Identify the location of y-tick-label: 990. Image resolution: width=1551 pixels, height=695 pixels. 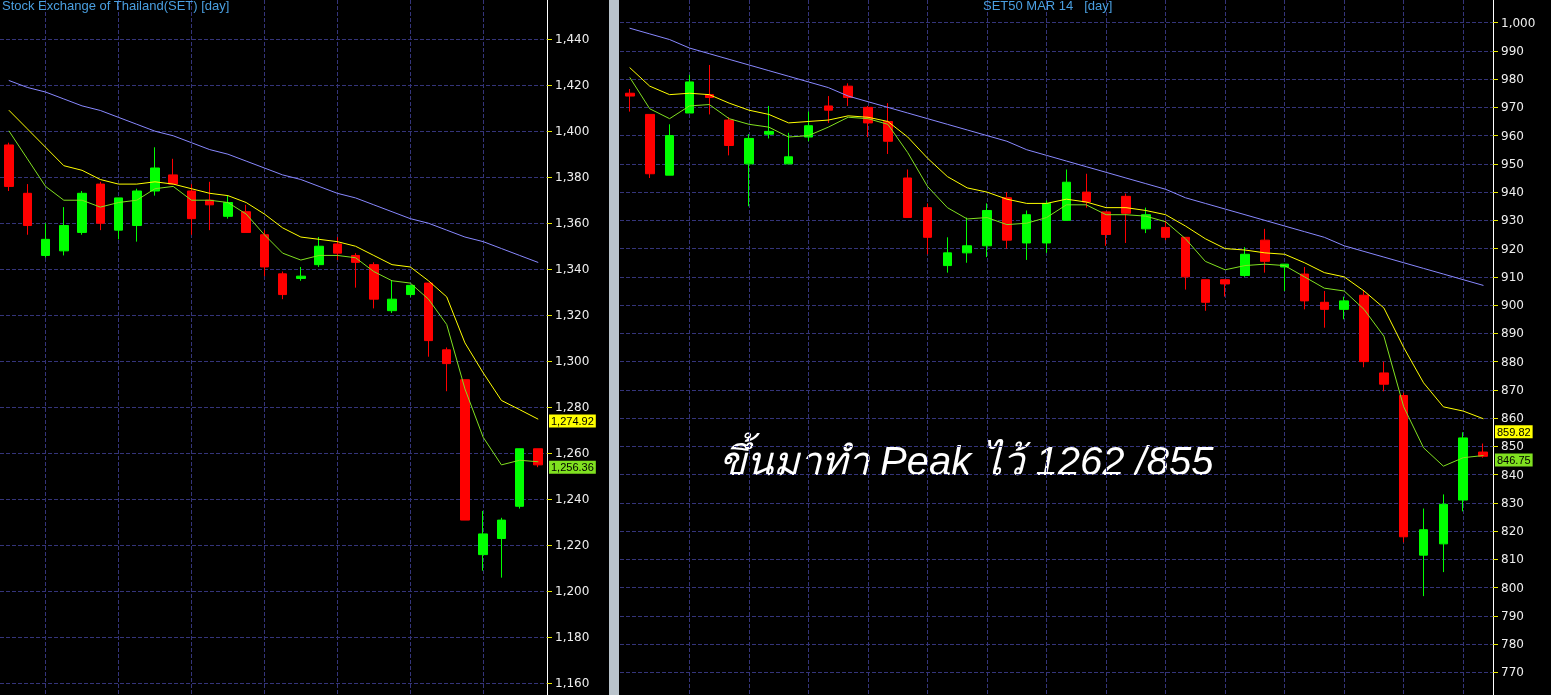
(1512, 50).